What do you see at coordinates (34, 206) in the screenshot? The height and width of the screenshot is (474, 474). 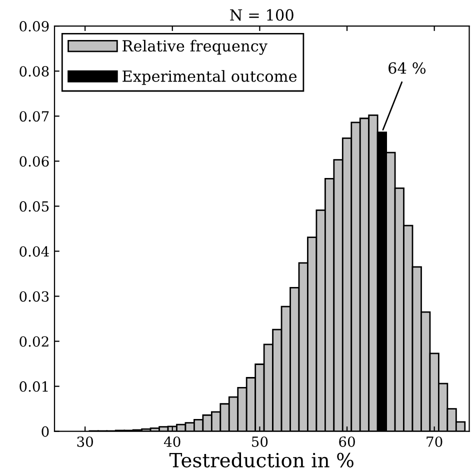 I see `y-tick-label: 0.05` at bounding box center [34, 206].